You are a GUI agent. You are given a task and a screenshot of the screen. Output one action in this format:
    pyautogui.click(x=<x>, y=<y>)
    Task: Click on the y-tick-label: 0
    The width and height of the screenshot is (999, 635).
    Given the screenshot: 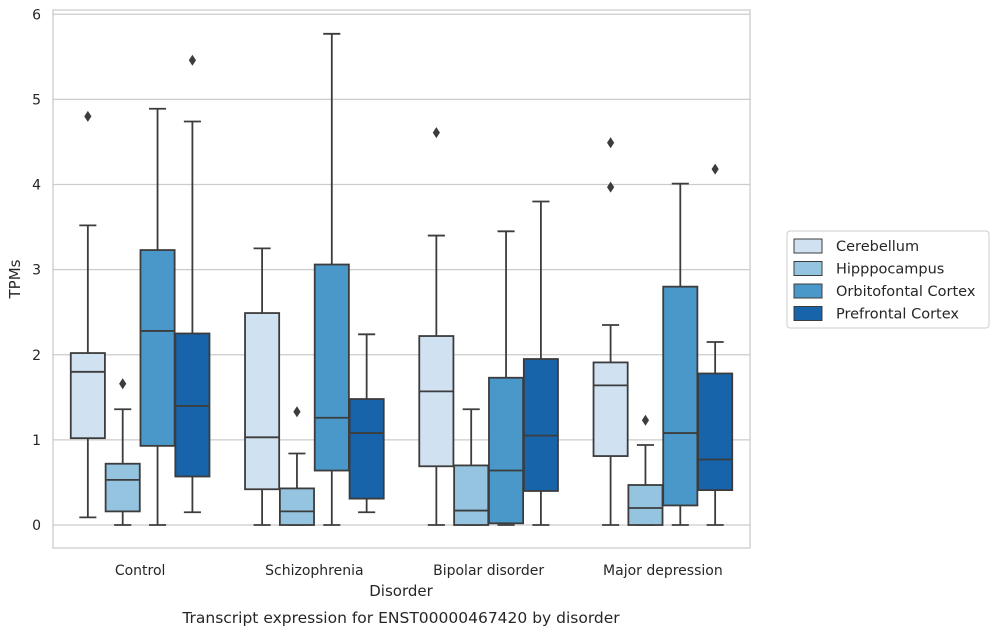 What is the action you would take?
    pyautogui.click(x=36, y=526)
    